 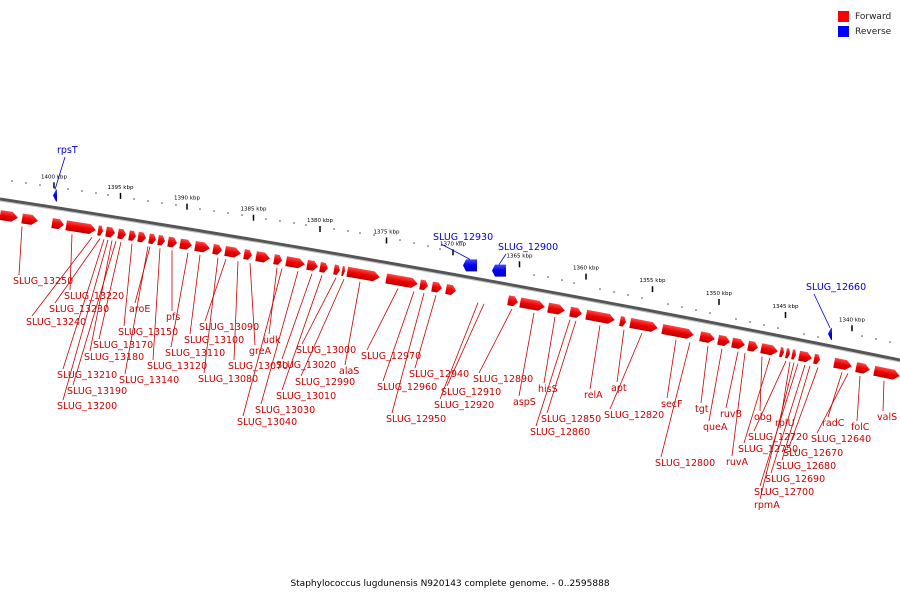 What do you see at coordinates (873, 16) in the screenshot?
I see `legend-label-forward: Forward` at bounding box center [873, 16].